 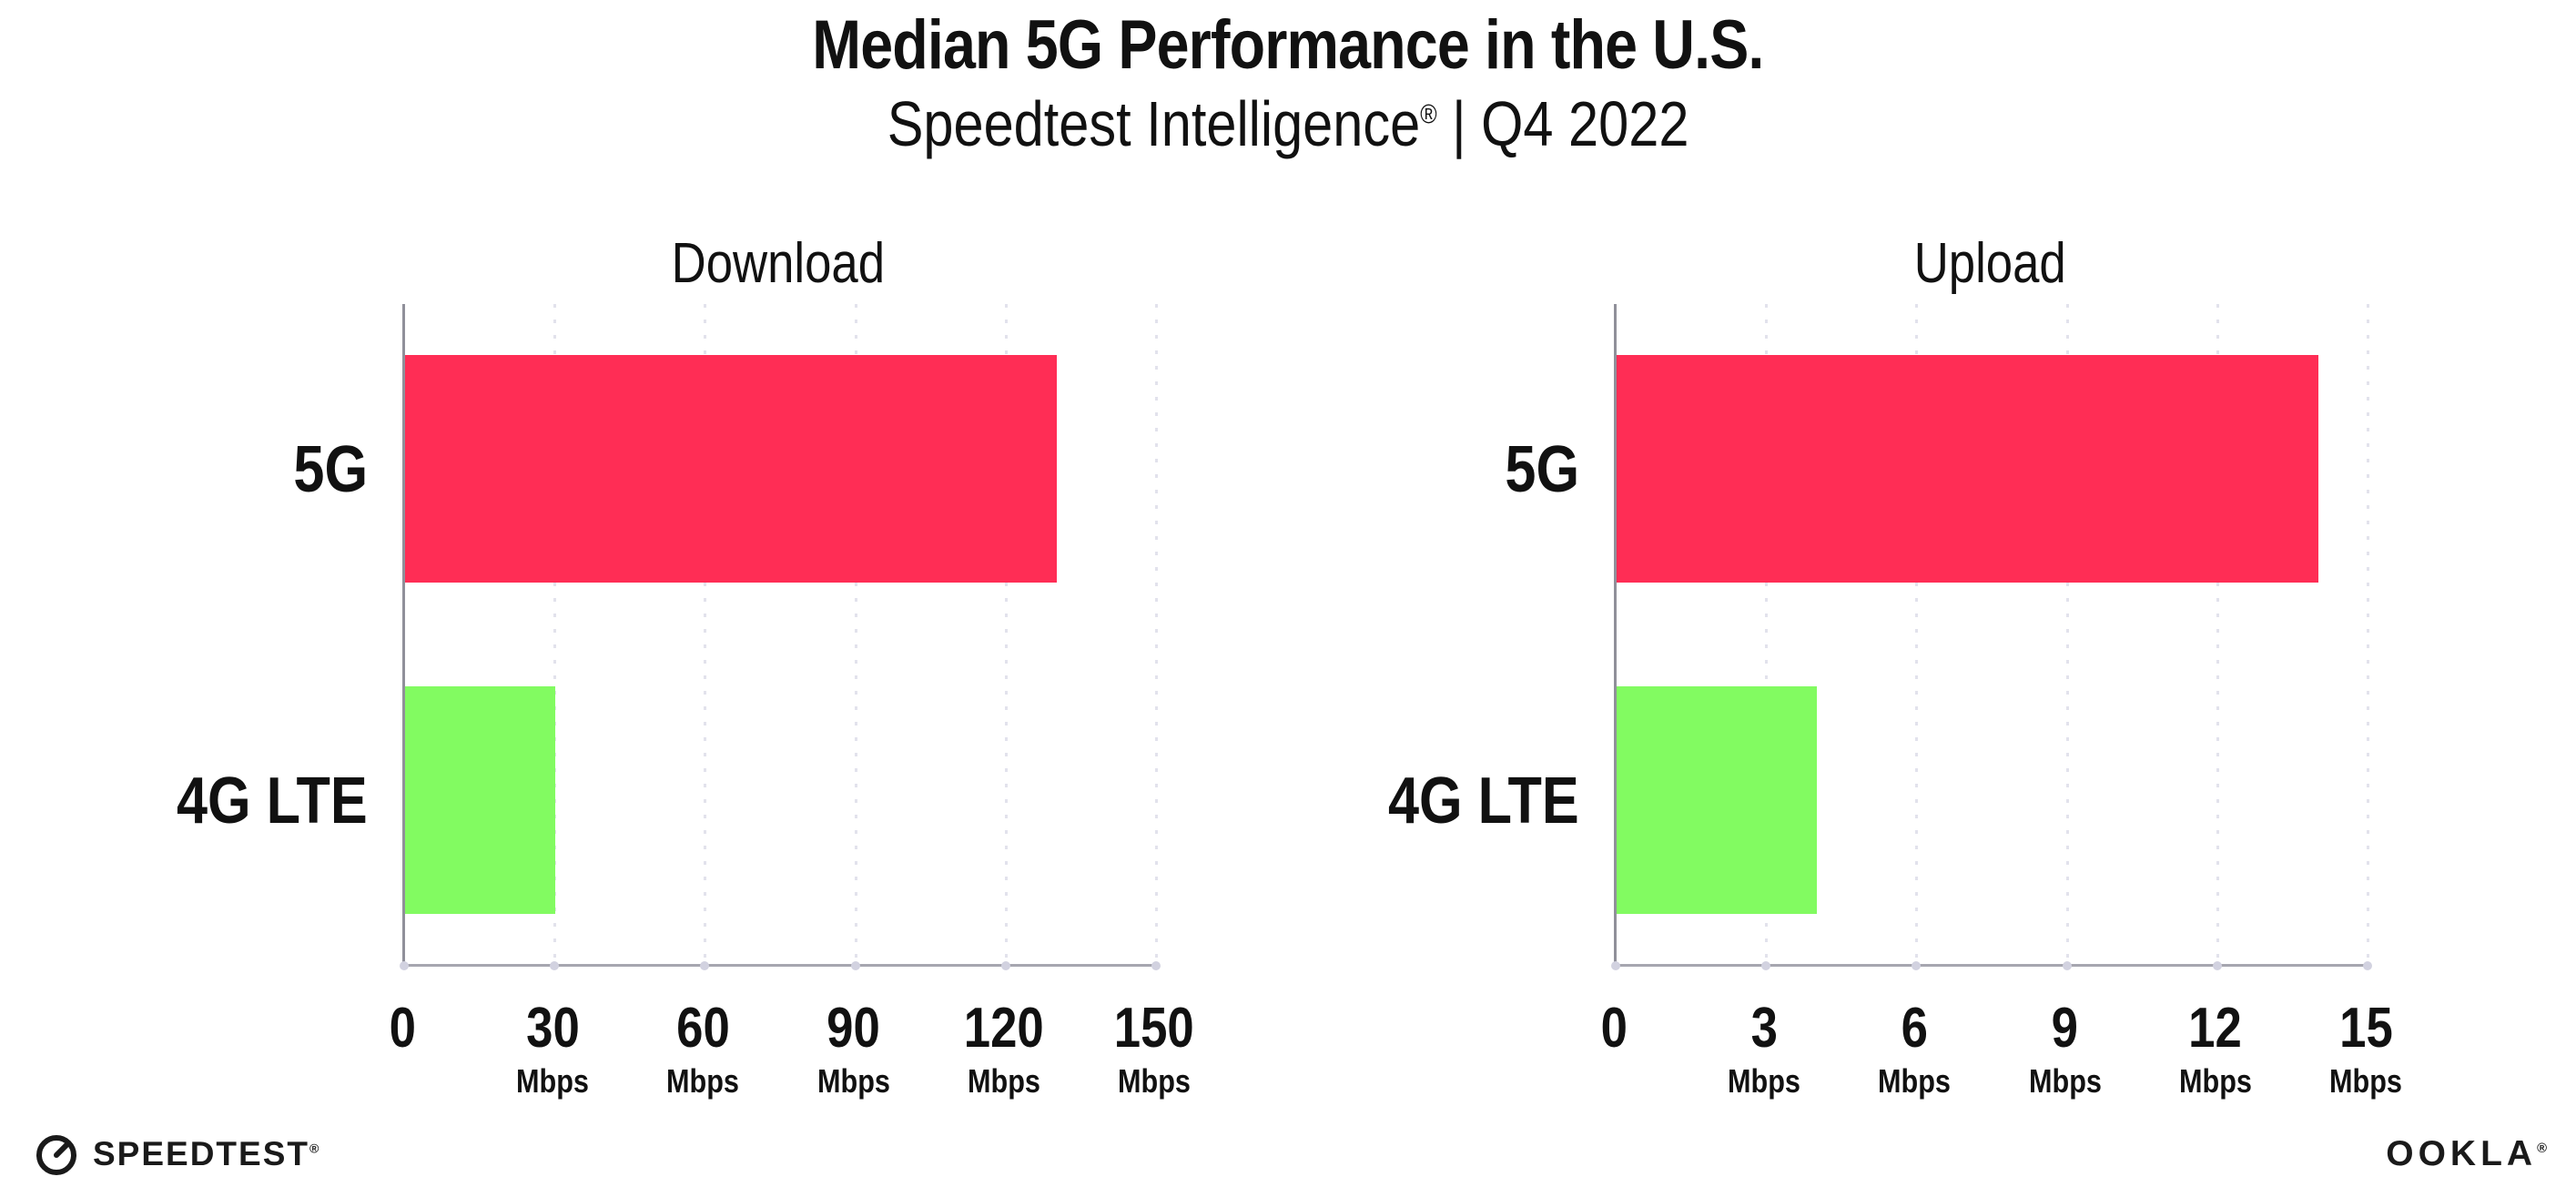 I want to click on chart-title-text: Upload, so click(x=1989, y=263).